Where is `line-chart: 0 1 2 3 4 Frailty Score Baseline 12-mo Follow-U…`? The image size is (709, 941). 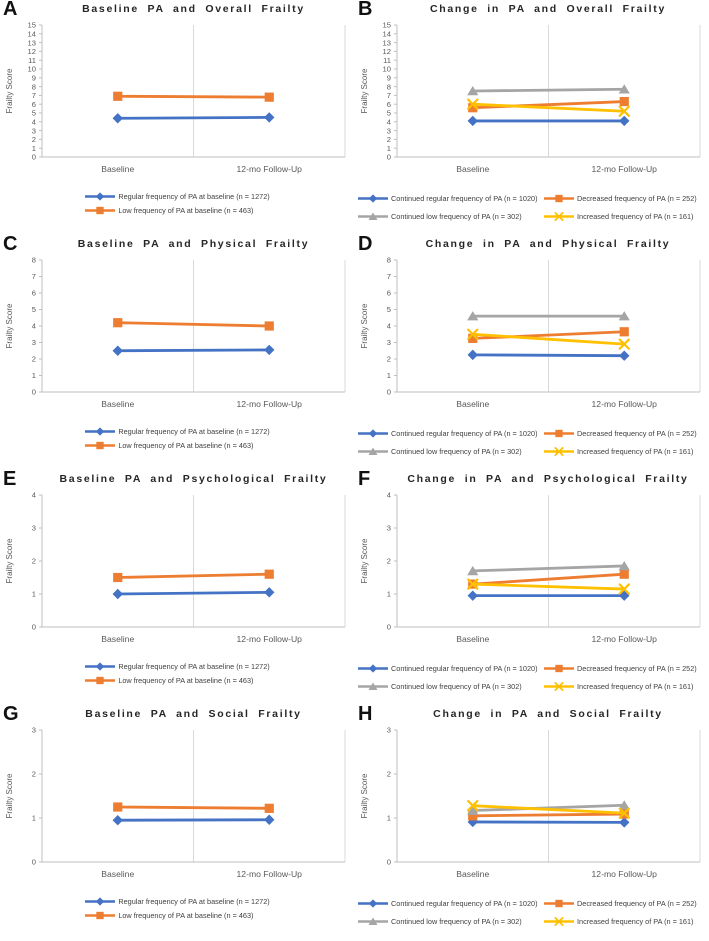
line-chart: 0 1 2 3 4 Frailty Score Baseline 12-mo Follow-U… is located at coordinates (175, 567).